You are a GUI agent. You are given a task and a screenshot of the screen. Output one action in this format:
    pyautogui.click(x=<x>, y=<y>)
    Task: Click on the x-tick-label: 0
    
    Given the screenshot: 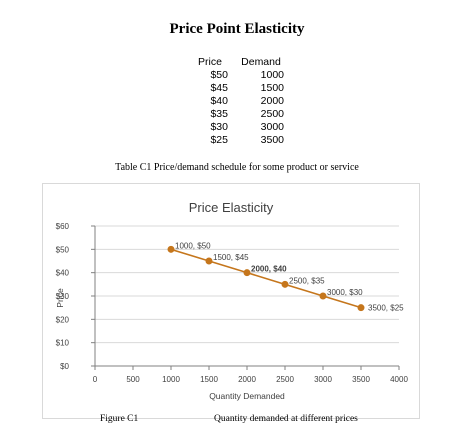 What is the action you would take?
    pyautogui.click(x=95, y=379)
    